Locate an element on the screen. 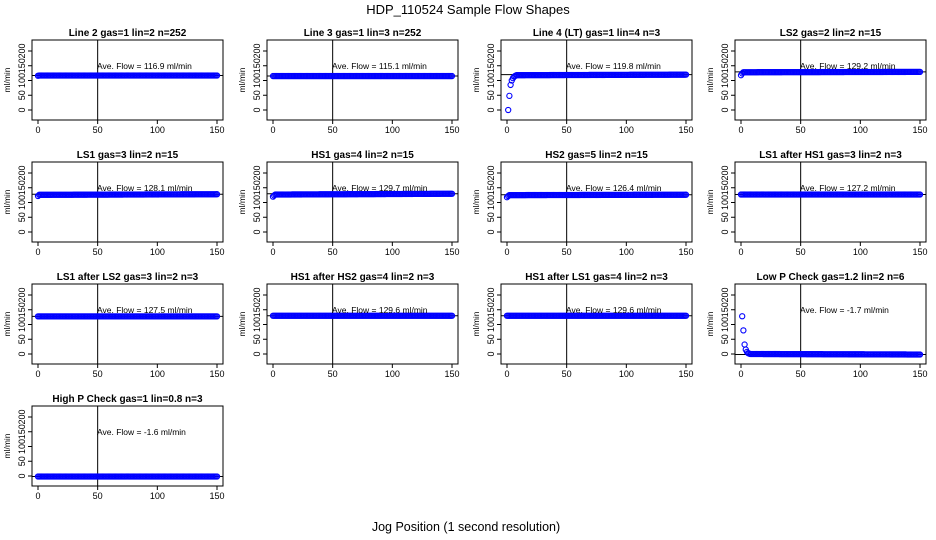  average-flow-annotation: Ave. Flow = 129.7 ml/min is located at coordinates (380, 188).